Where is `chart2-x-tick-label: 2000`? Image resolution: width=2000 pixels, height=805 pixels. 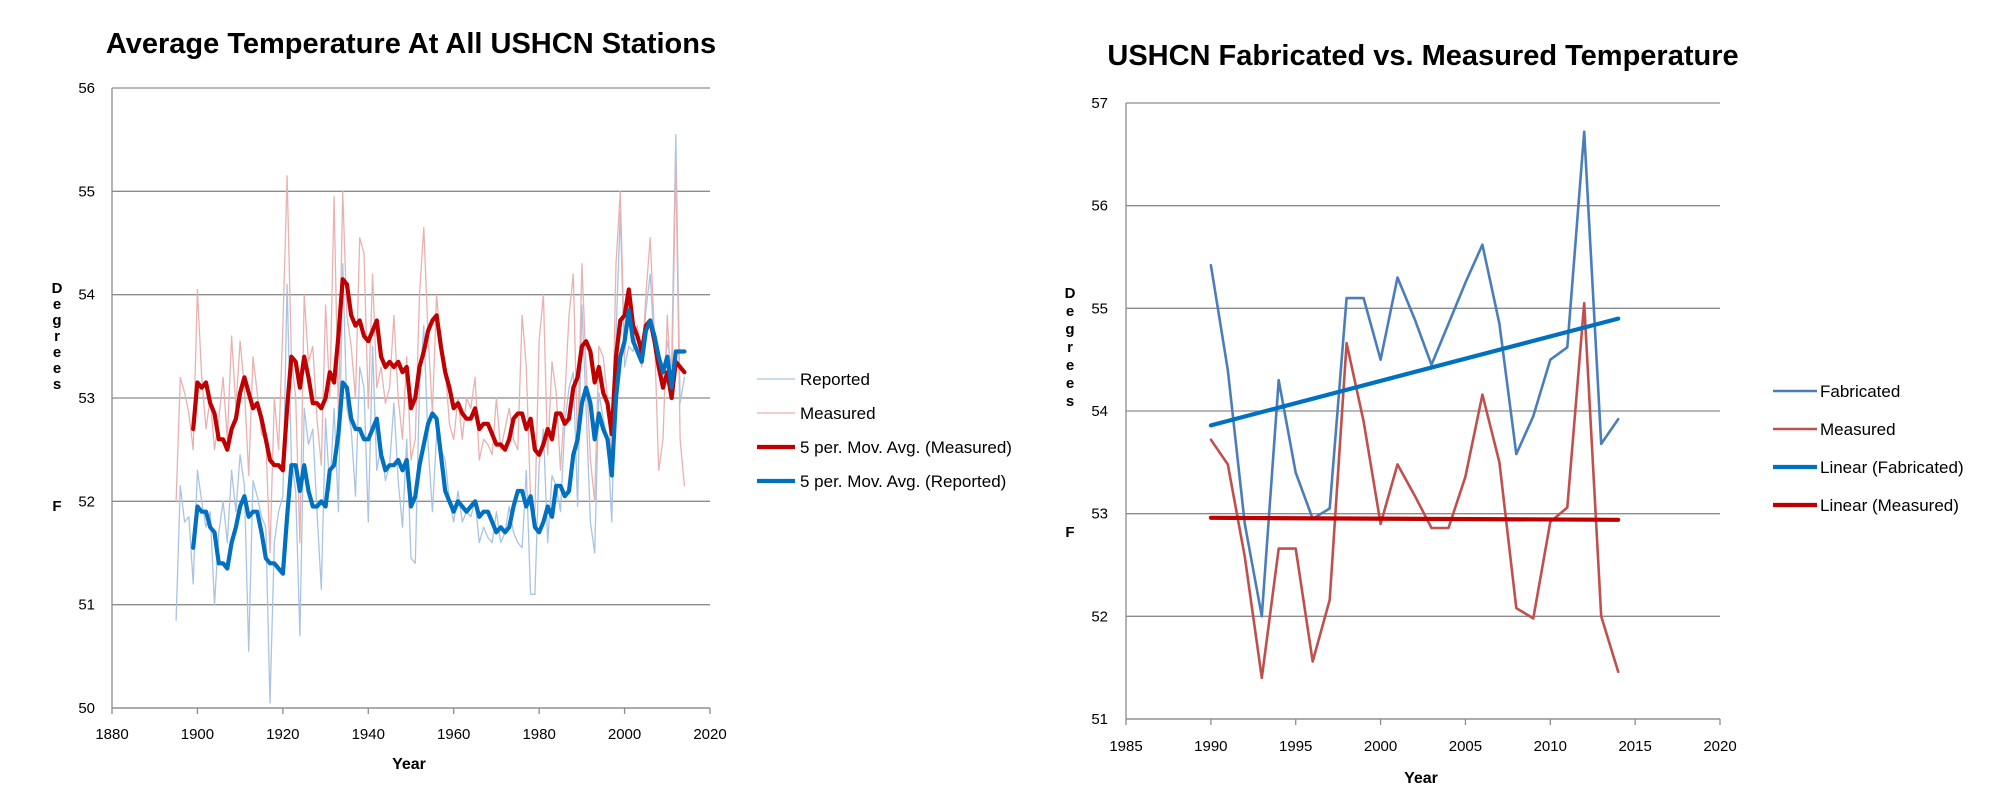
chart2-x-tick-label: 2000 is located at coordinates (1380, 746).